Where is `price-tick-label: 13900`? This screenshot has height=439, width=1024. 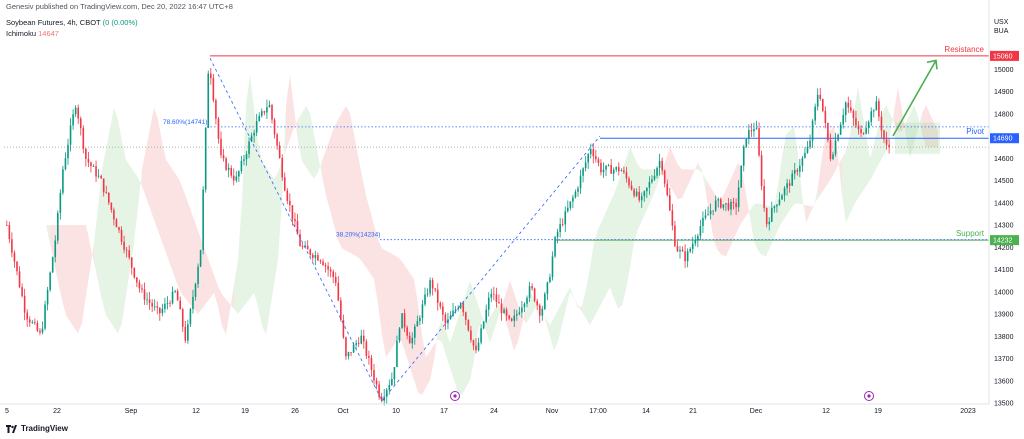
price-tick-label: 13900 is located at coordinates (1004, 315).